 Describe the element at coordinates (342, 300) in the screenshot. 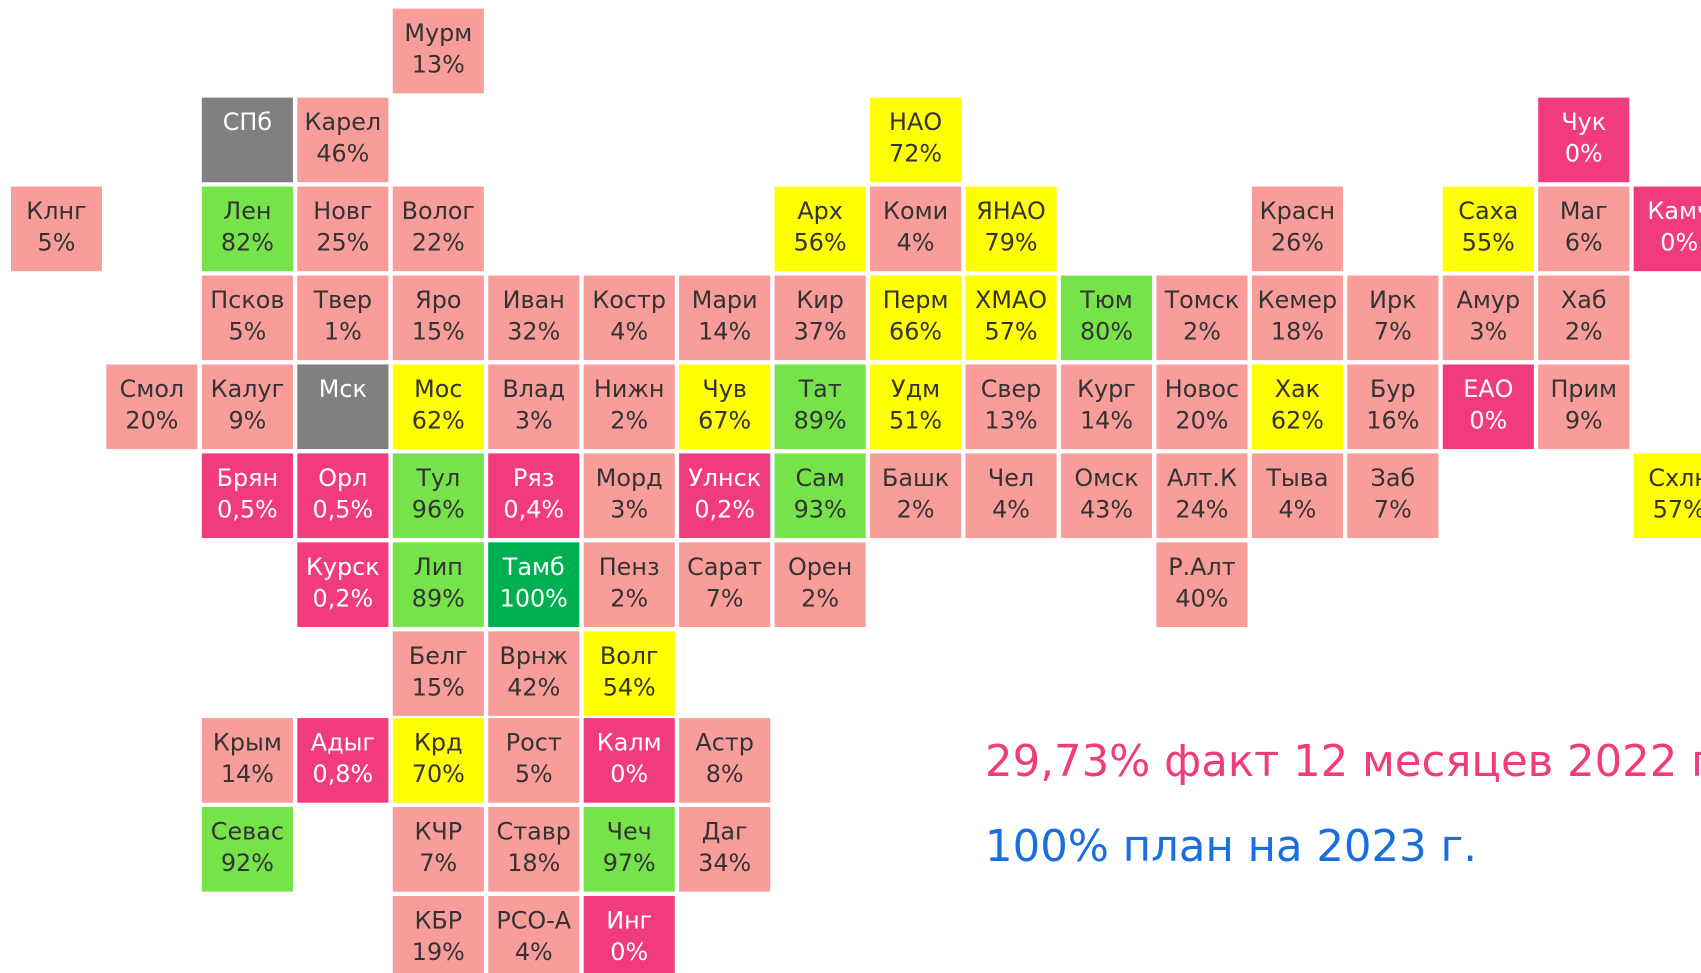

I see `tile-label: Твер` at that location.